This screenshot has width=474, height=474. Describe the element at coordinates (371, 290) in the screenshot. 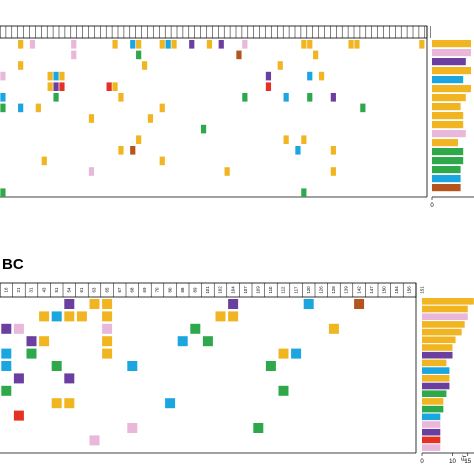

I see `column-label: 147` at that location.